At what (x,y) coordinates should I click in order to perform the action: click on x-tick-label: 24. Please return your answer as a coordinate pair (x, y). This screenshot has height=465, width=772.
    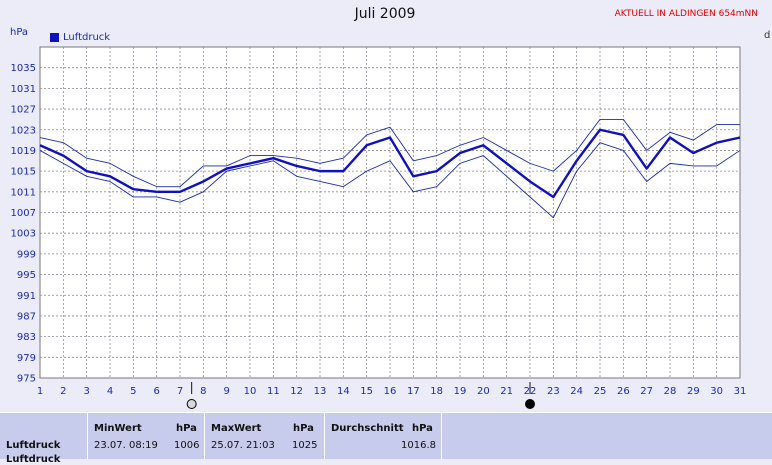
    Looking at the image, I should click on (576, 391).